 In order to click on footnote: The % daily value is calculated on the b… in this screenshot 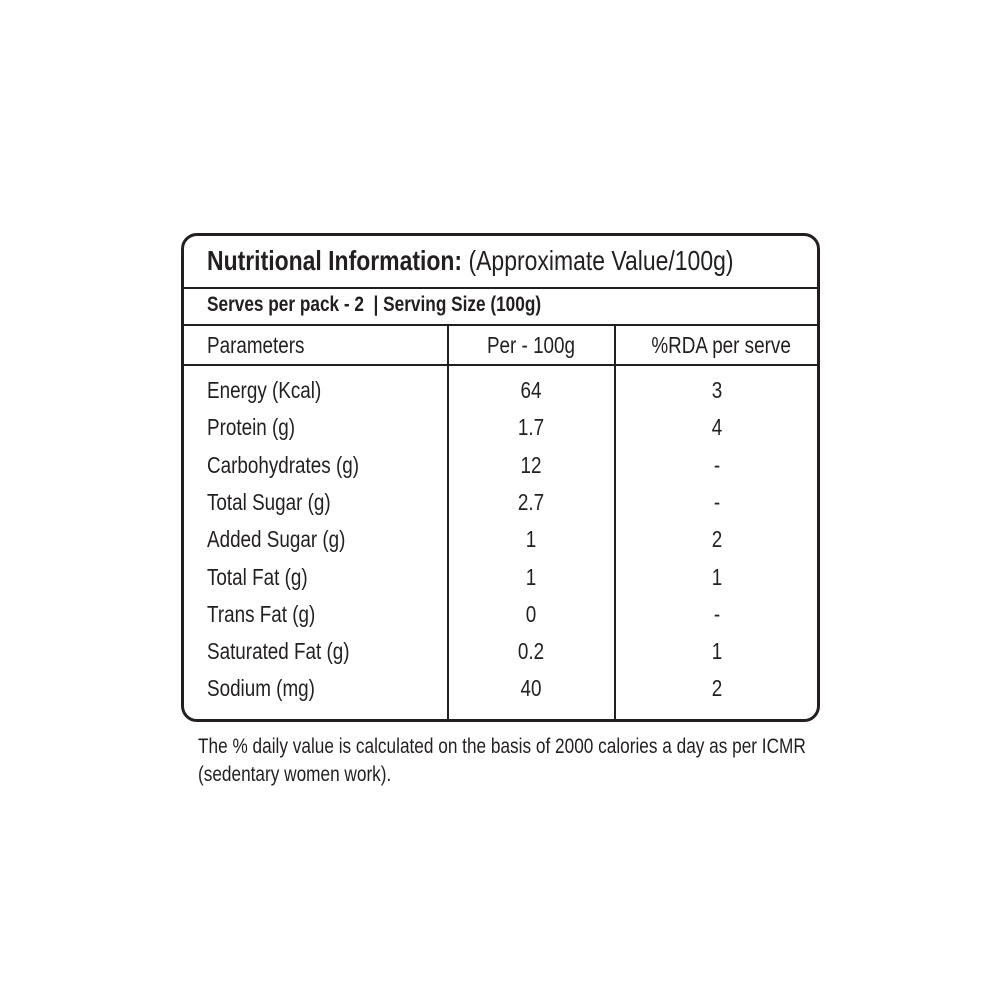, I will do `click(502, 760)`.